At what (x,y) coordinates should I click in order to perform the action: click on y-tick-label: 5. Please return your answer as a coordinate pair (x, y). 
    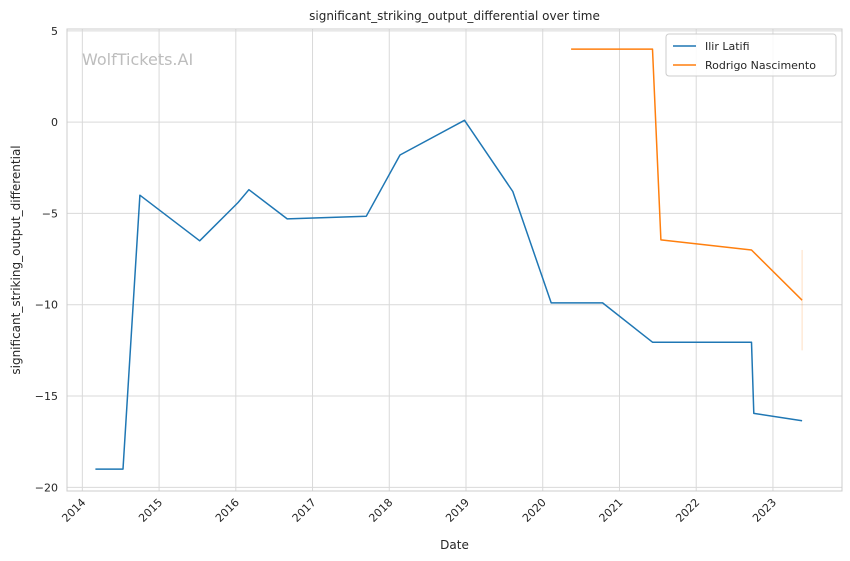
    Looking at the image, I should click on (54, 31).